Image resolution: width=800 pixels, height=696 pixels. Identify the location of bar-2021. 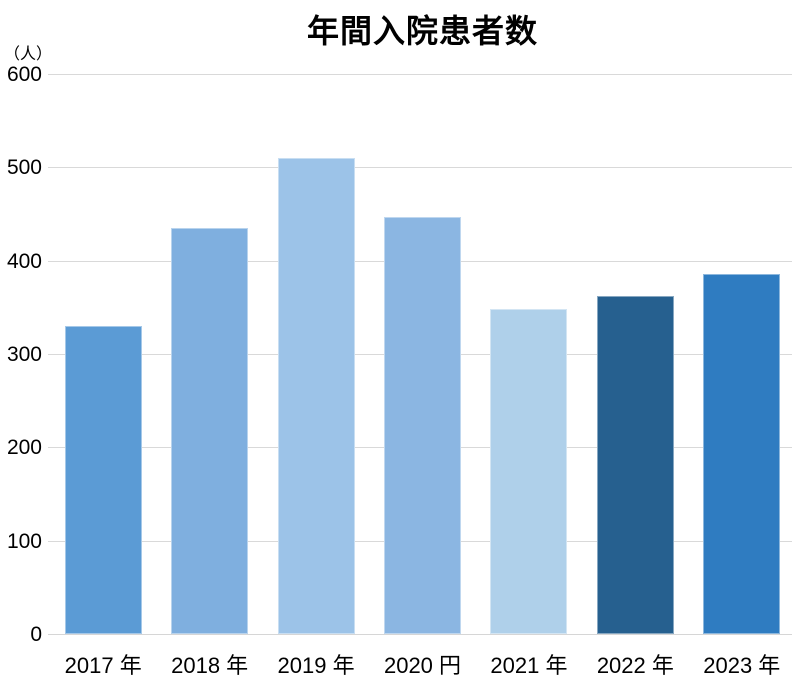
(529, 471).